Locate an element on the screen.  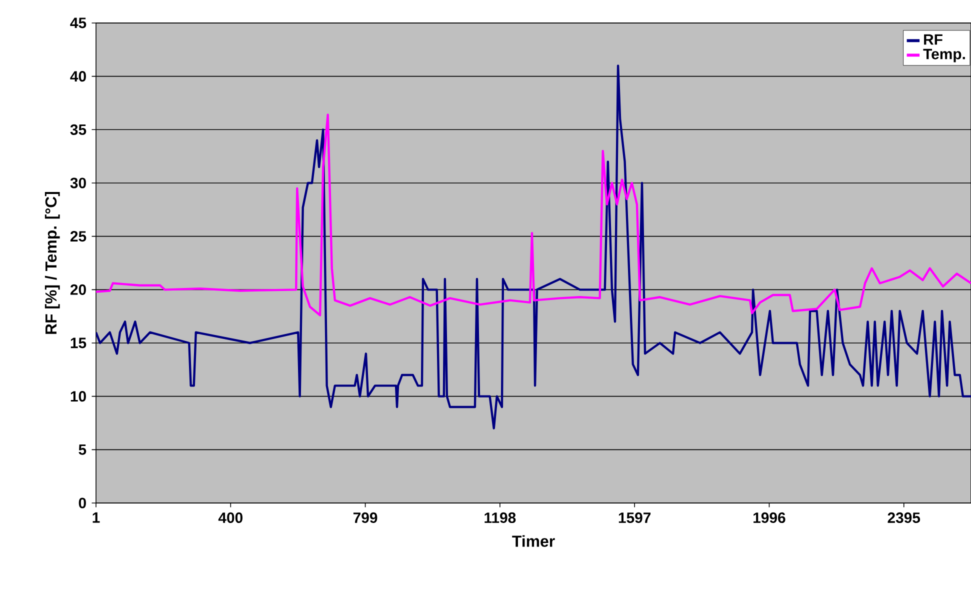
legend-label: RF is located at coordinates (933, 39).